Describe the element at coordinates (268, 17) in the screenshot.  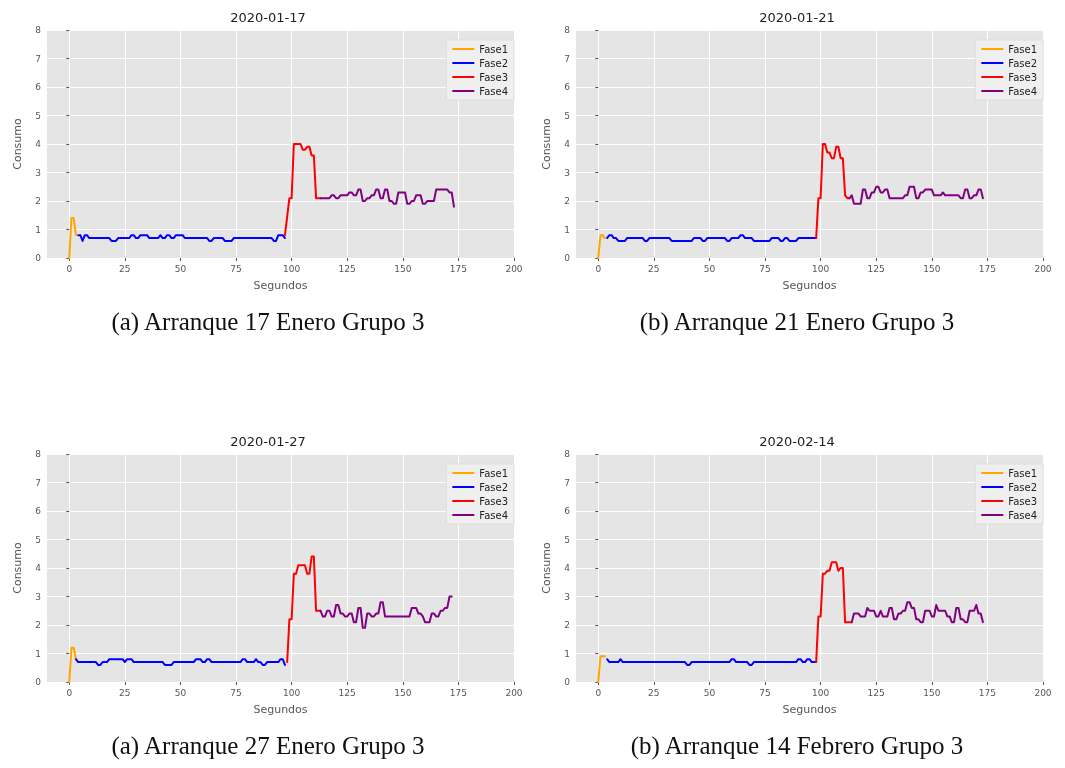
I see `chart-title: 2020-01-17` at that location.